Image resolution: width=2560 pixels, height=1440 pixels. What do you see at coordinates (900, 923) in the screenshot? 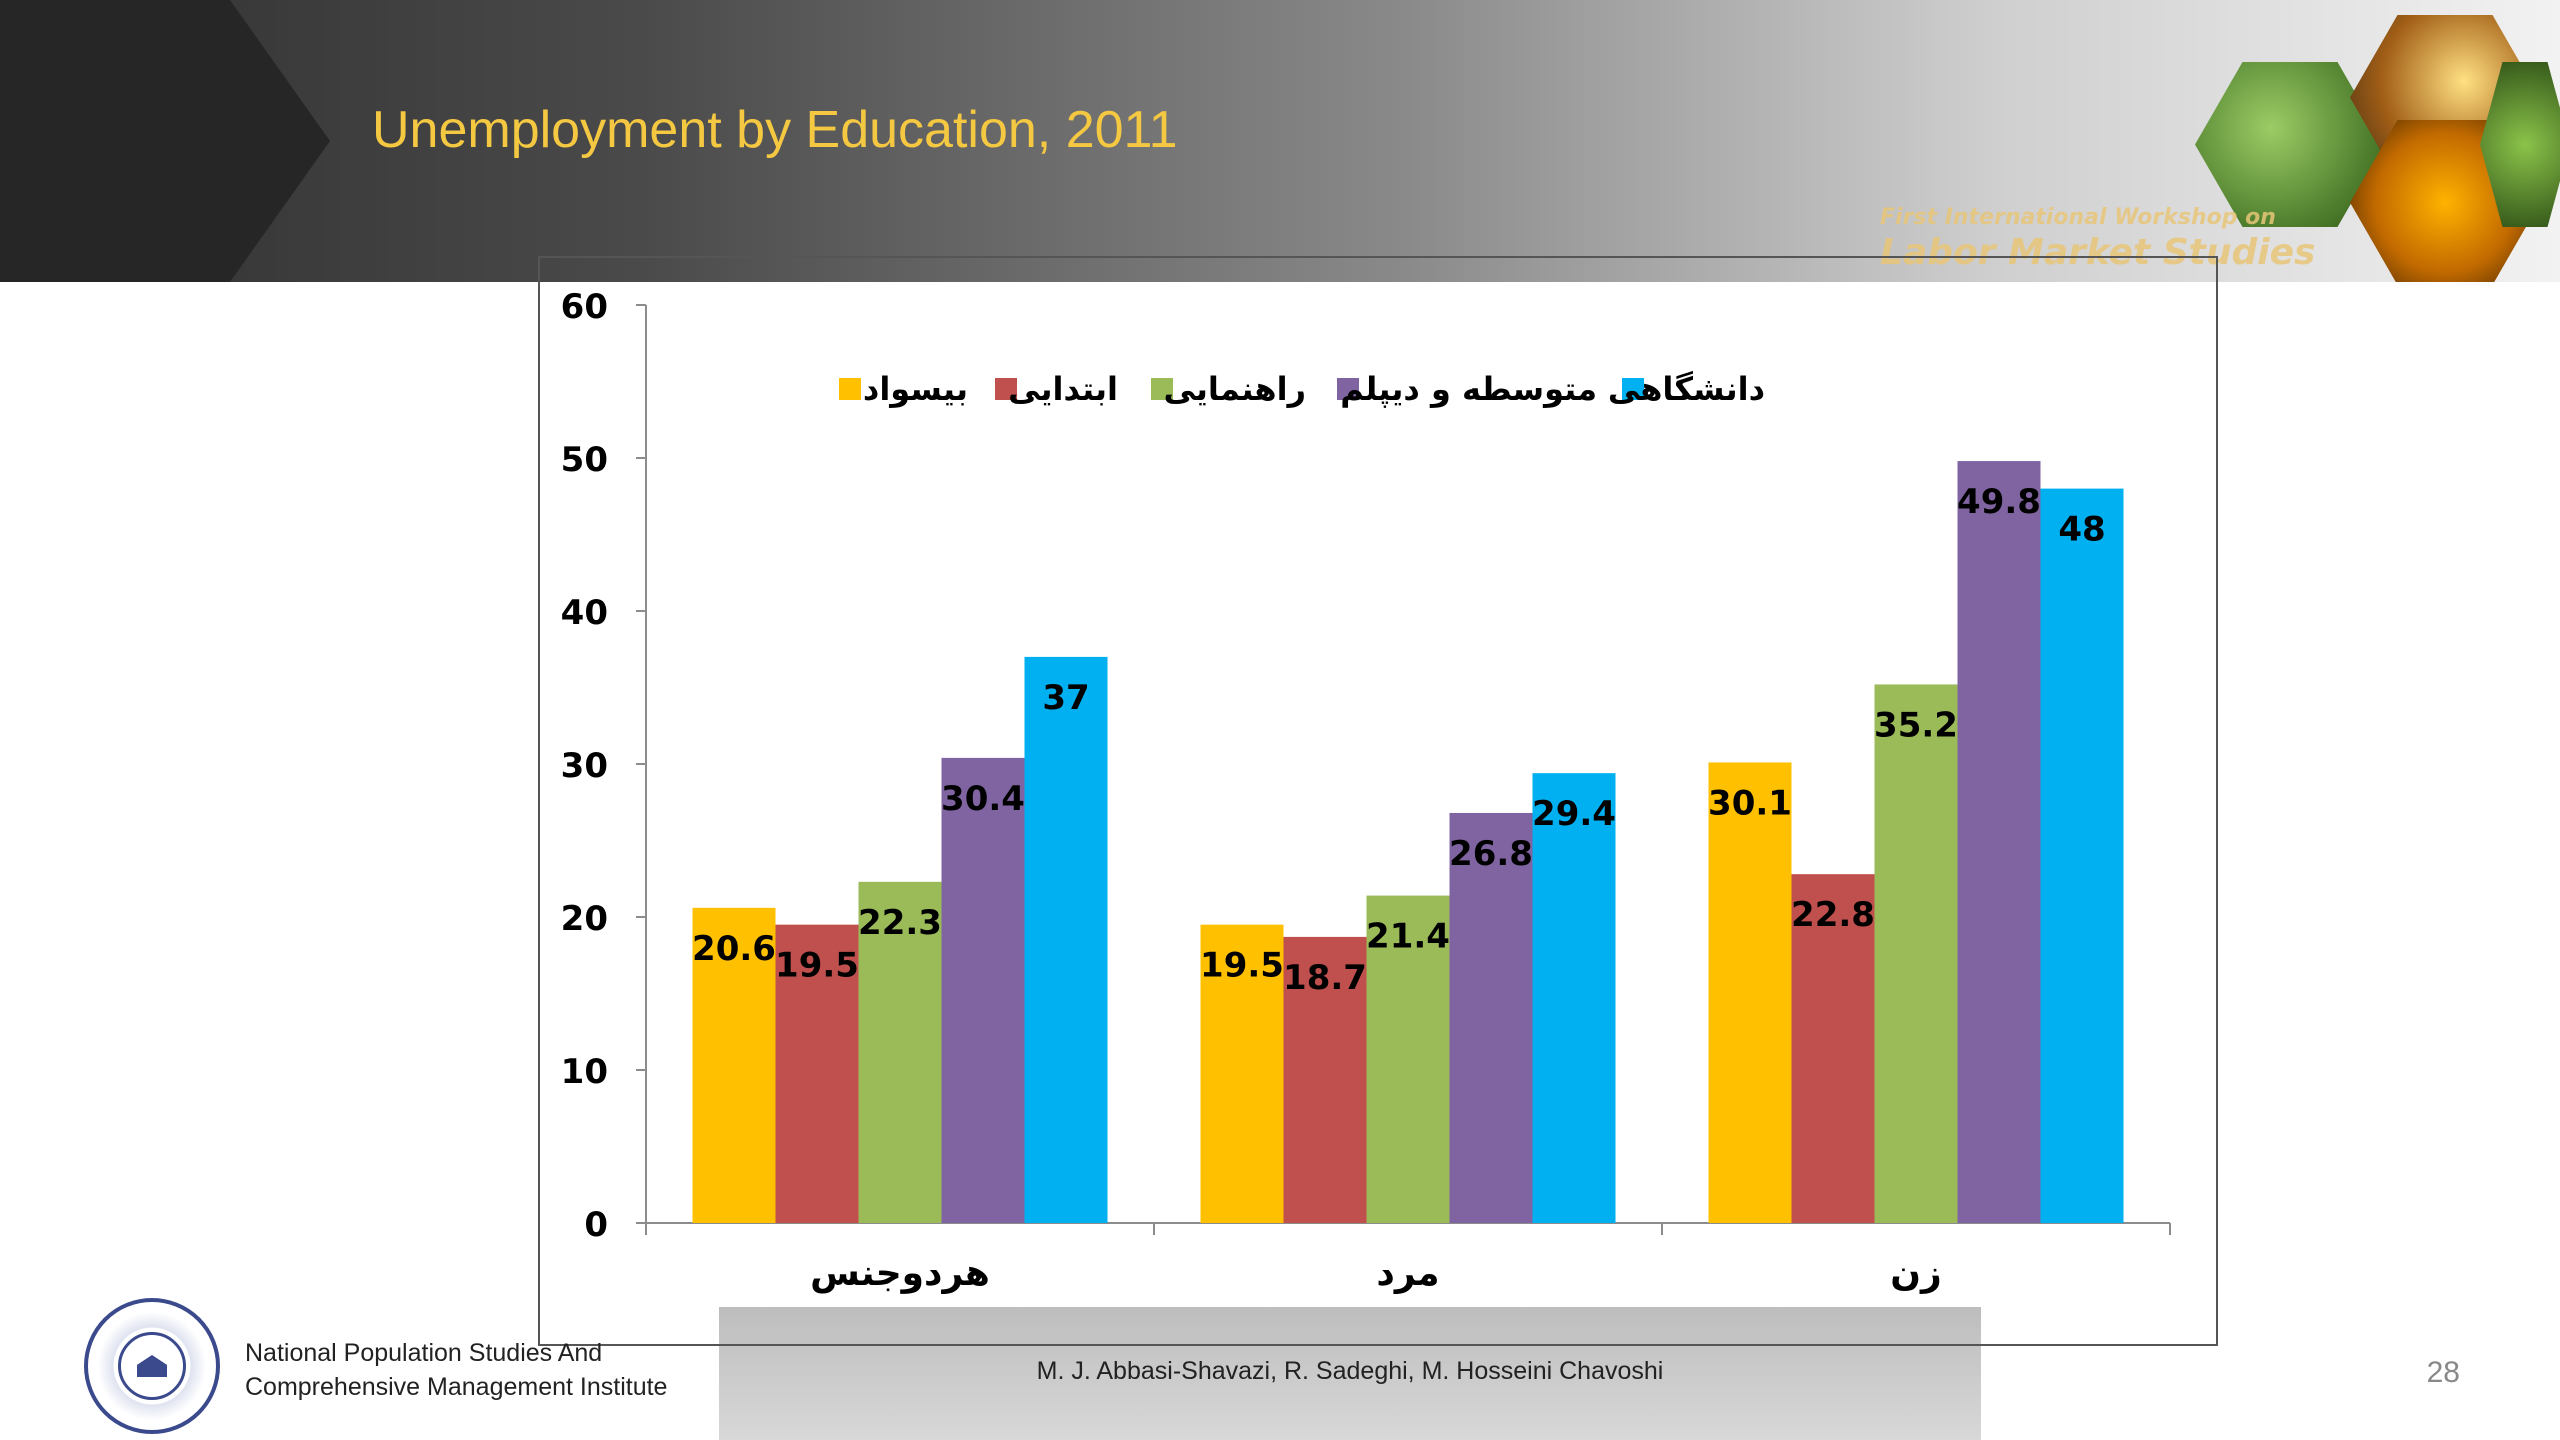
I see `data-label: 22.3` at bounding box center [900, 923].